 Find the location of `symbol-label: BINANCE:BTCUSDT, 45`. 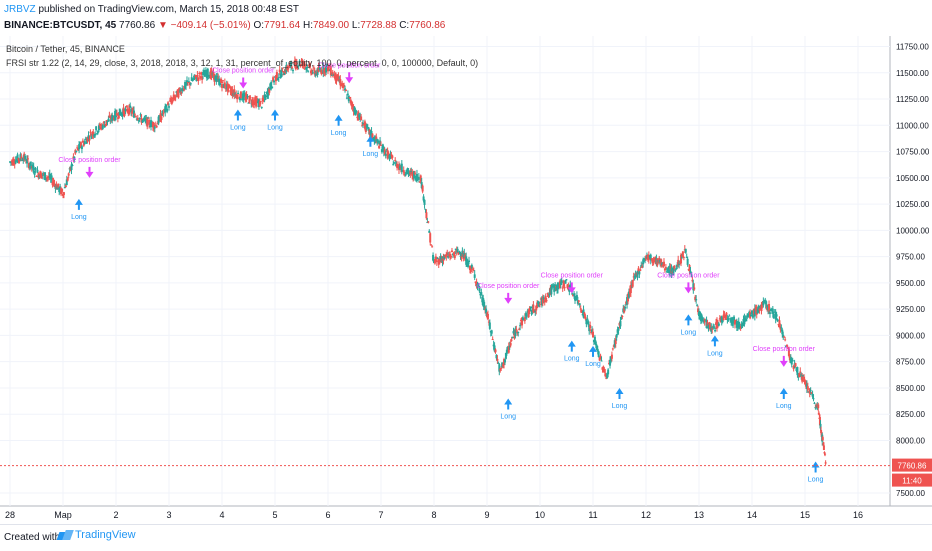

symbol-label: BINANCE:BTCUSDT, 45 is located at coordinates (60, 25).